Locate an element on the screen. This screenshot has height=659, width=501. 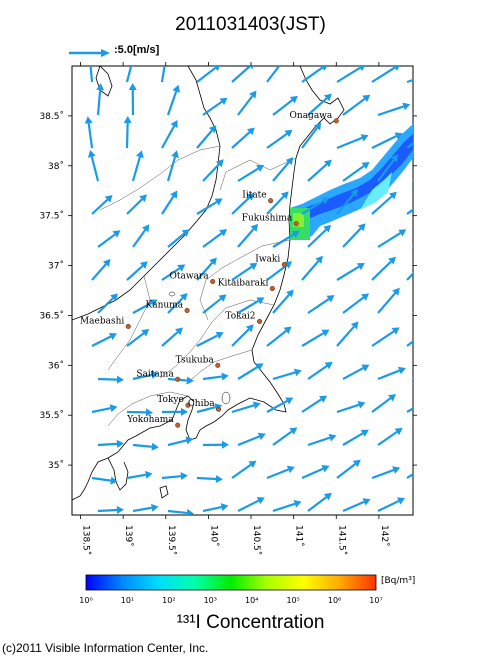
city-label: Yokohama is located at coordinates (150, 420).